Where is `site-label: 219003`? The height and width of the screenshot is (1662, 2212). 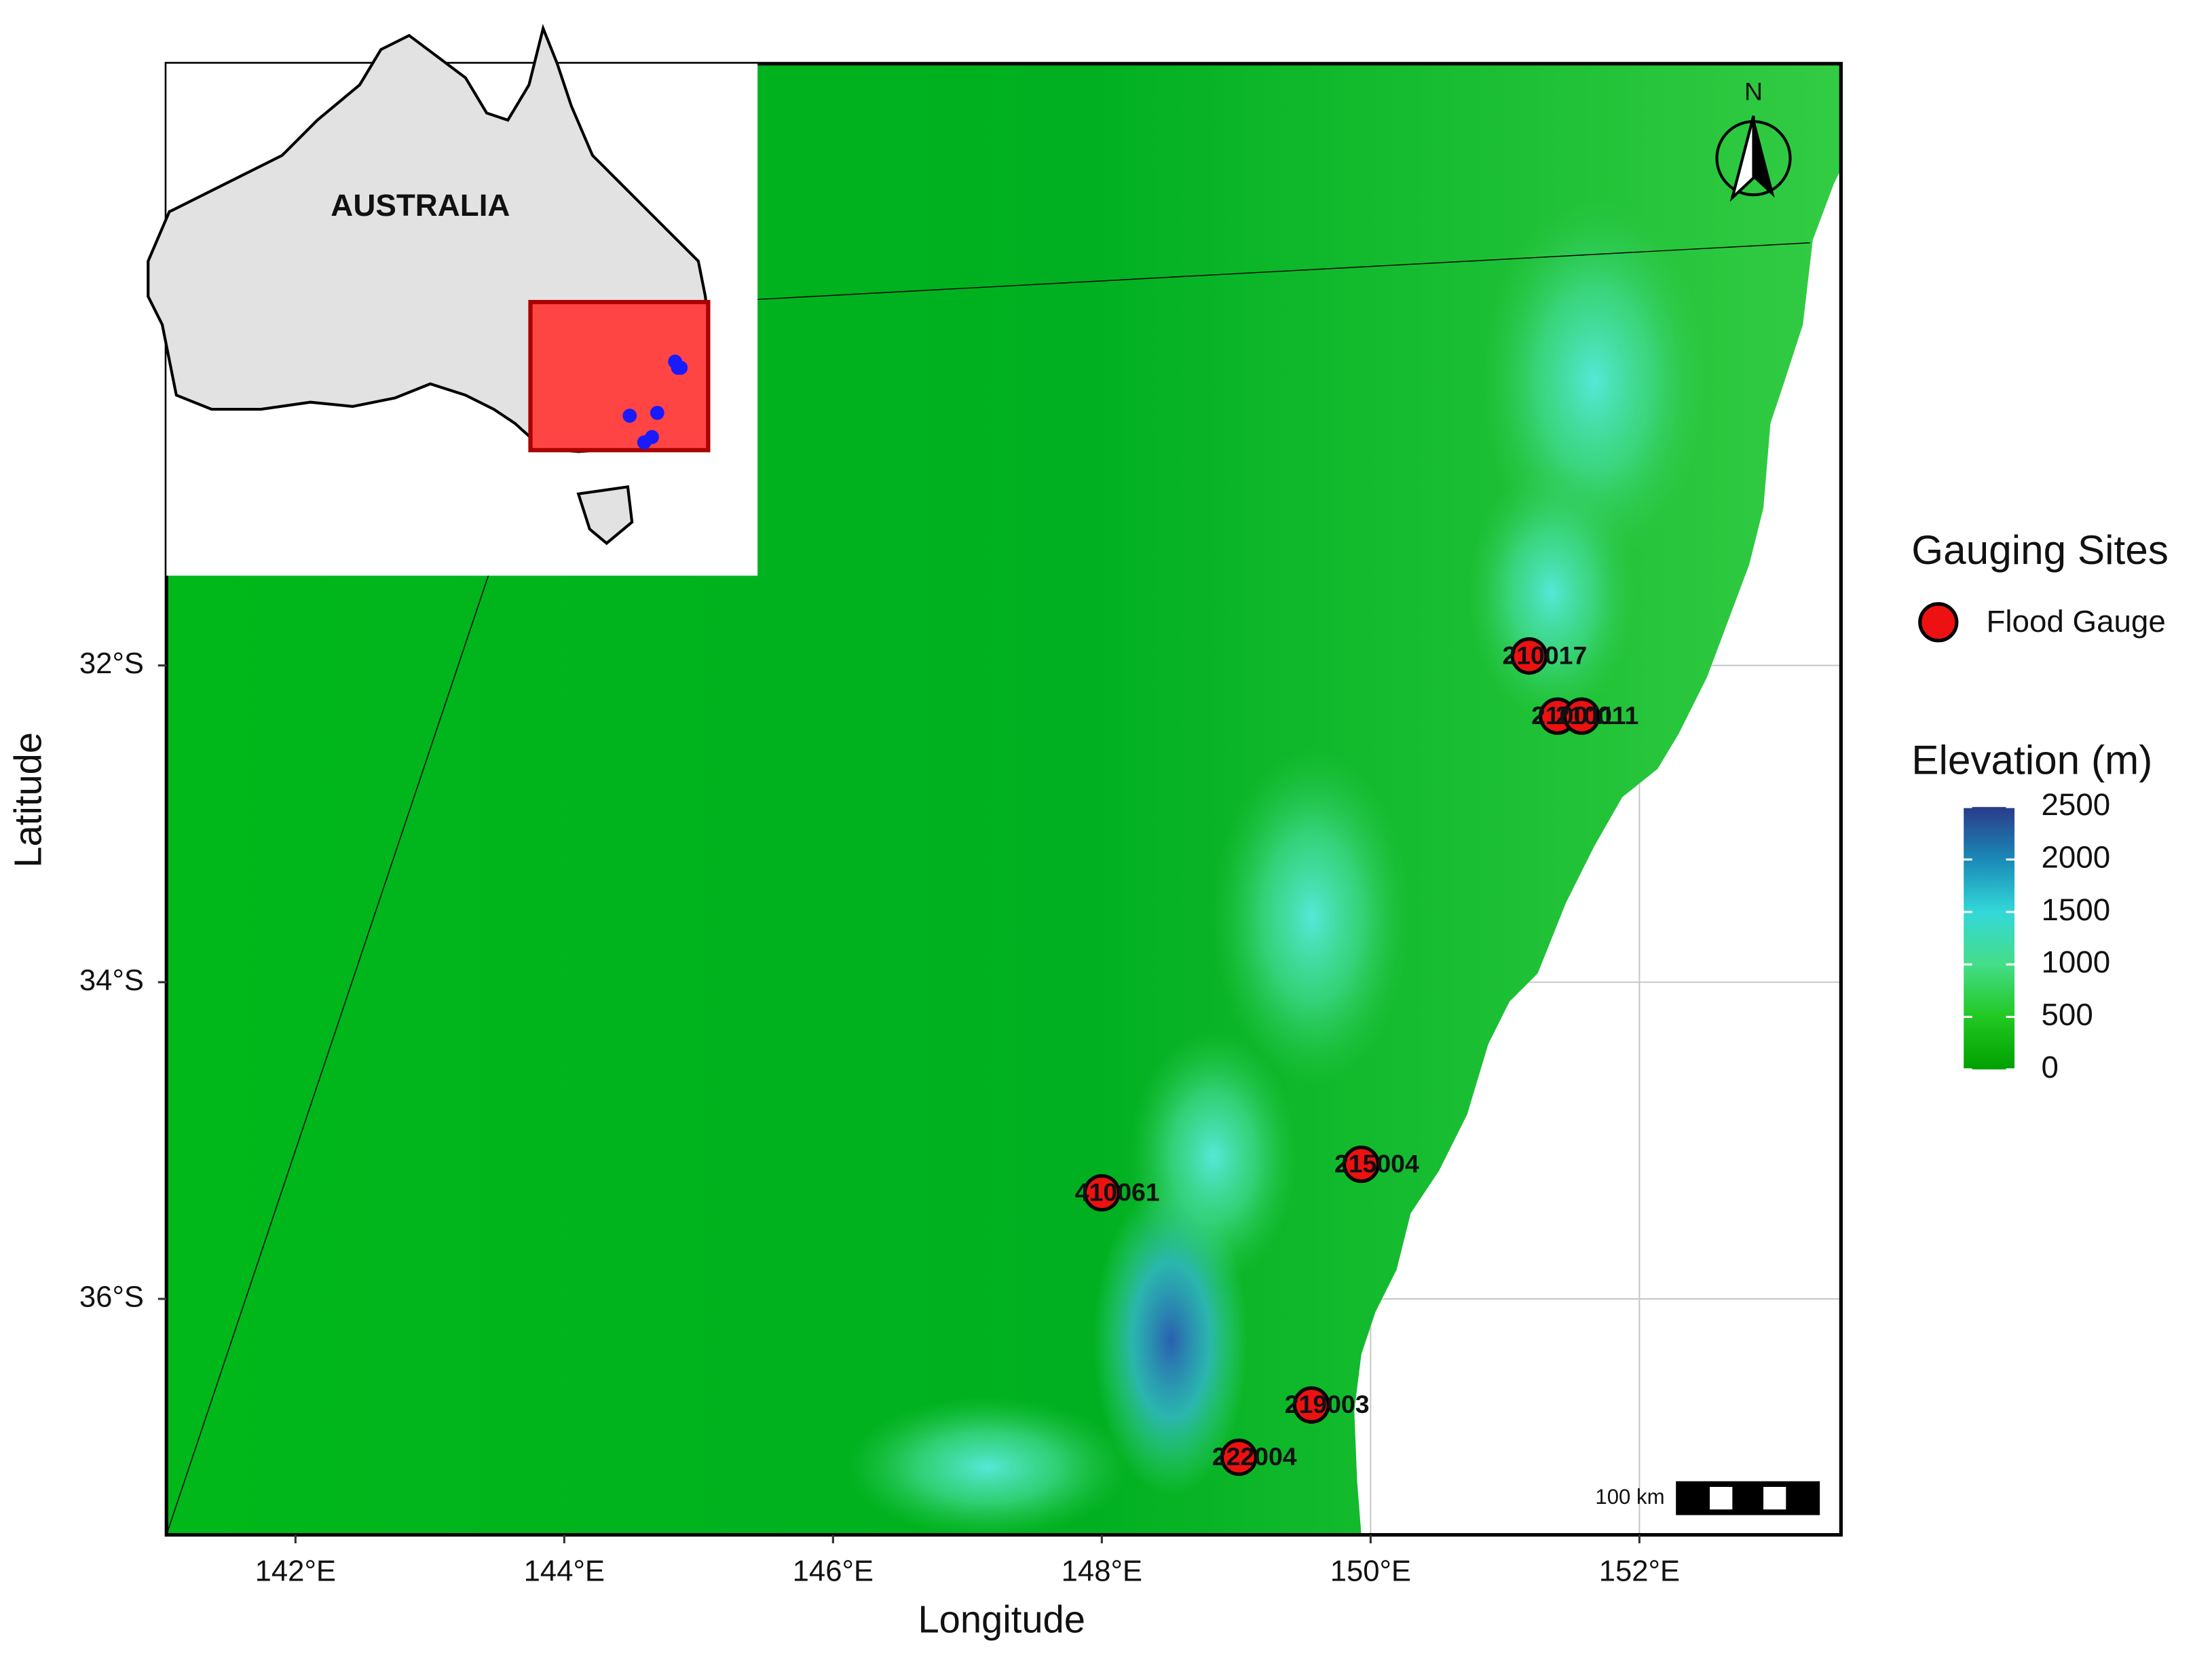 site-label: 219003 is located at coordinates (1327, 1404).